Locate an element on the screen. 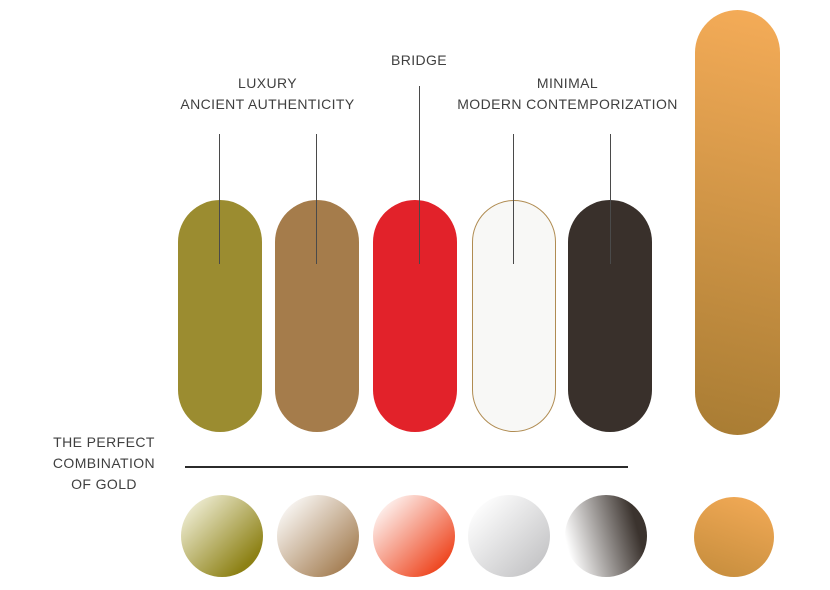  luxury-label-line1: LUXURY is located at coordinates (267, 83).